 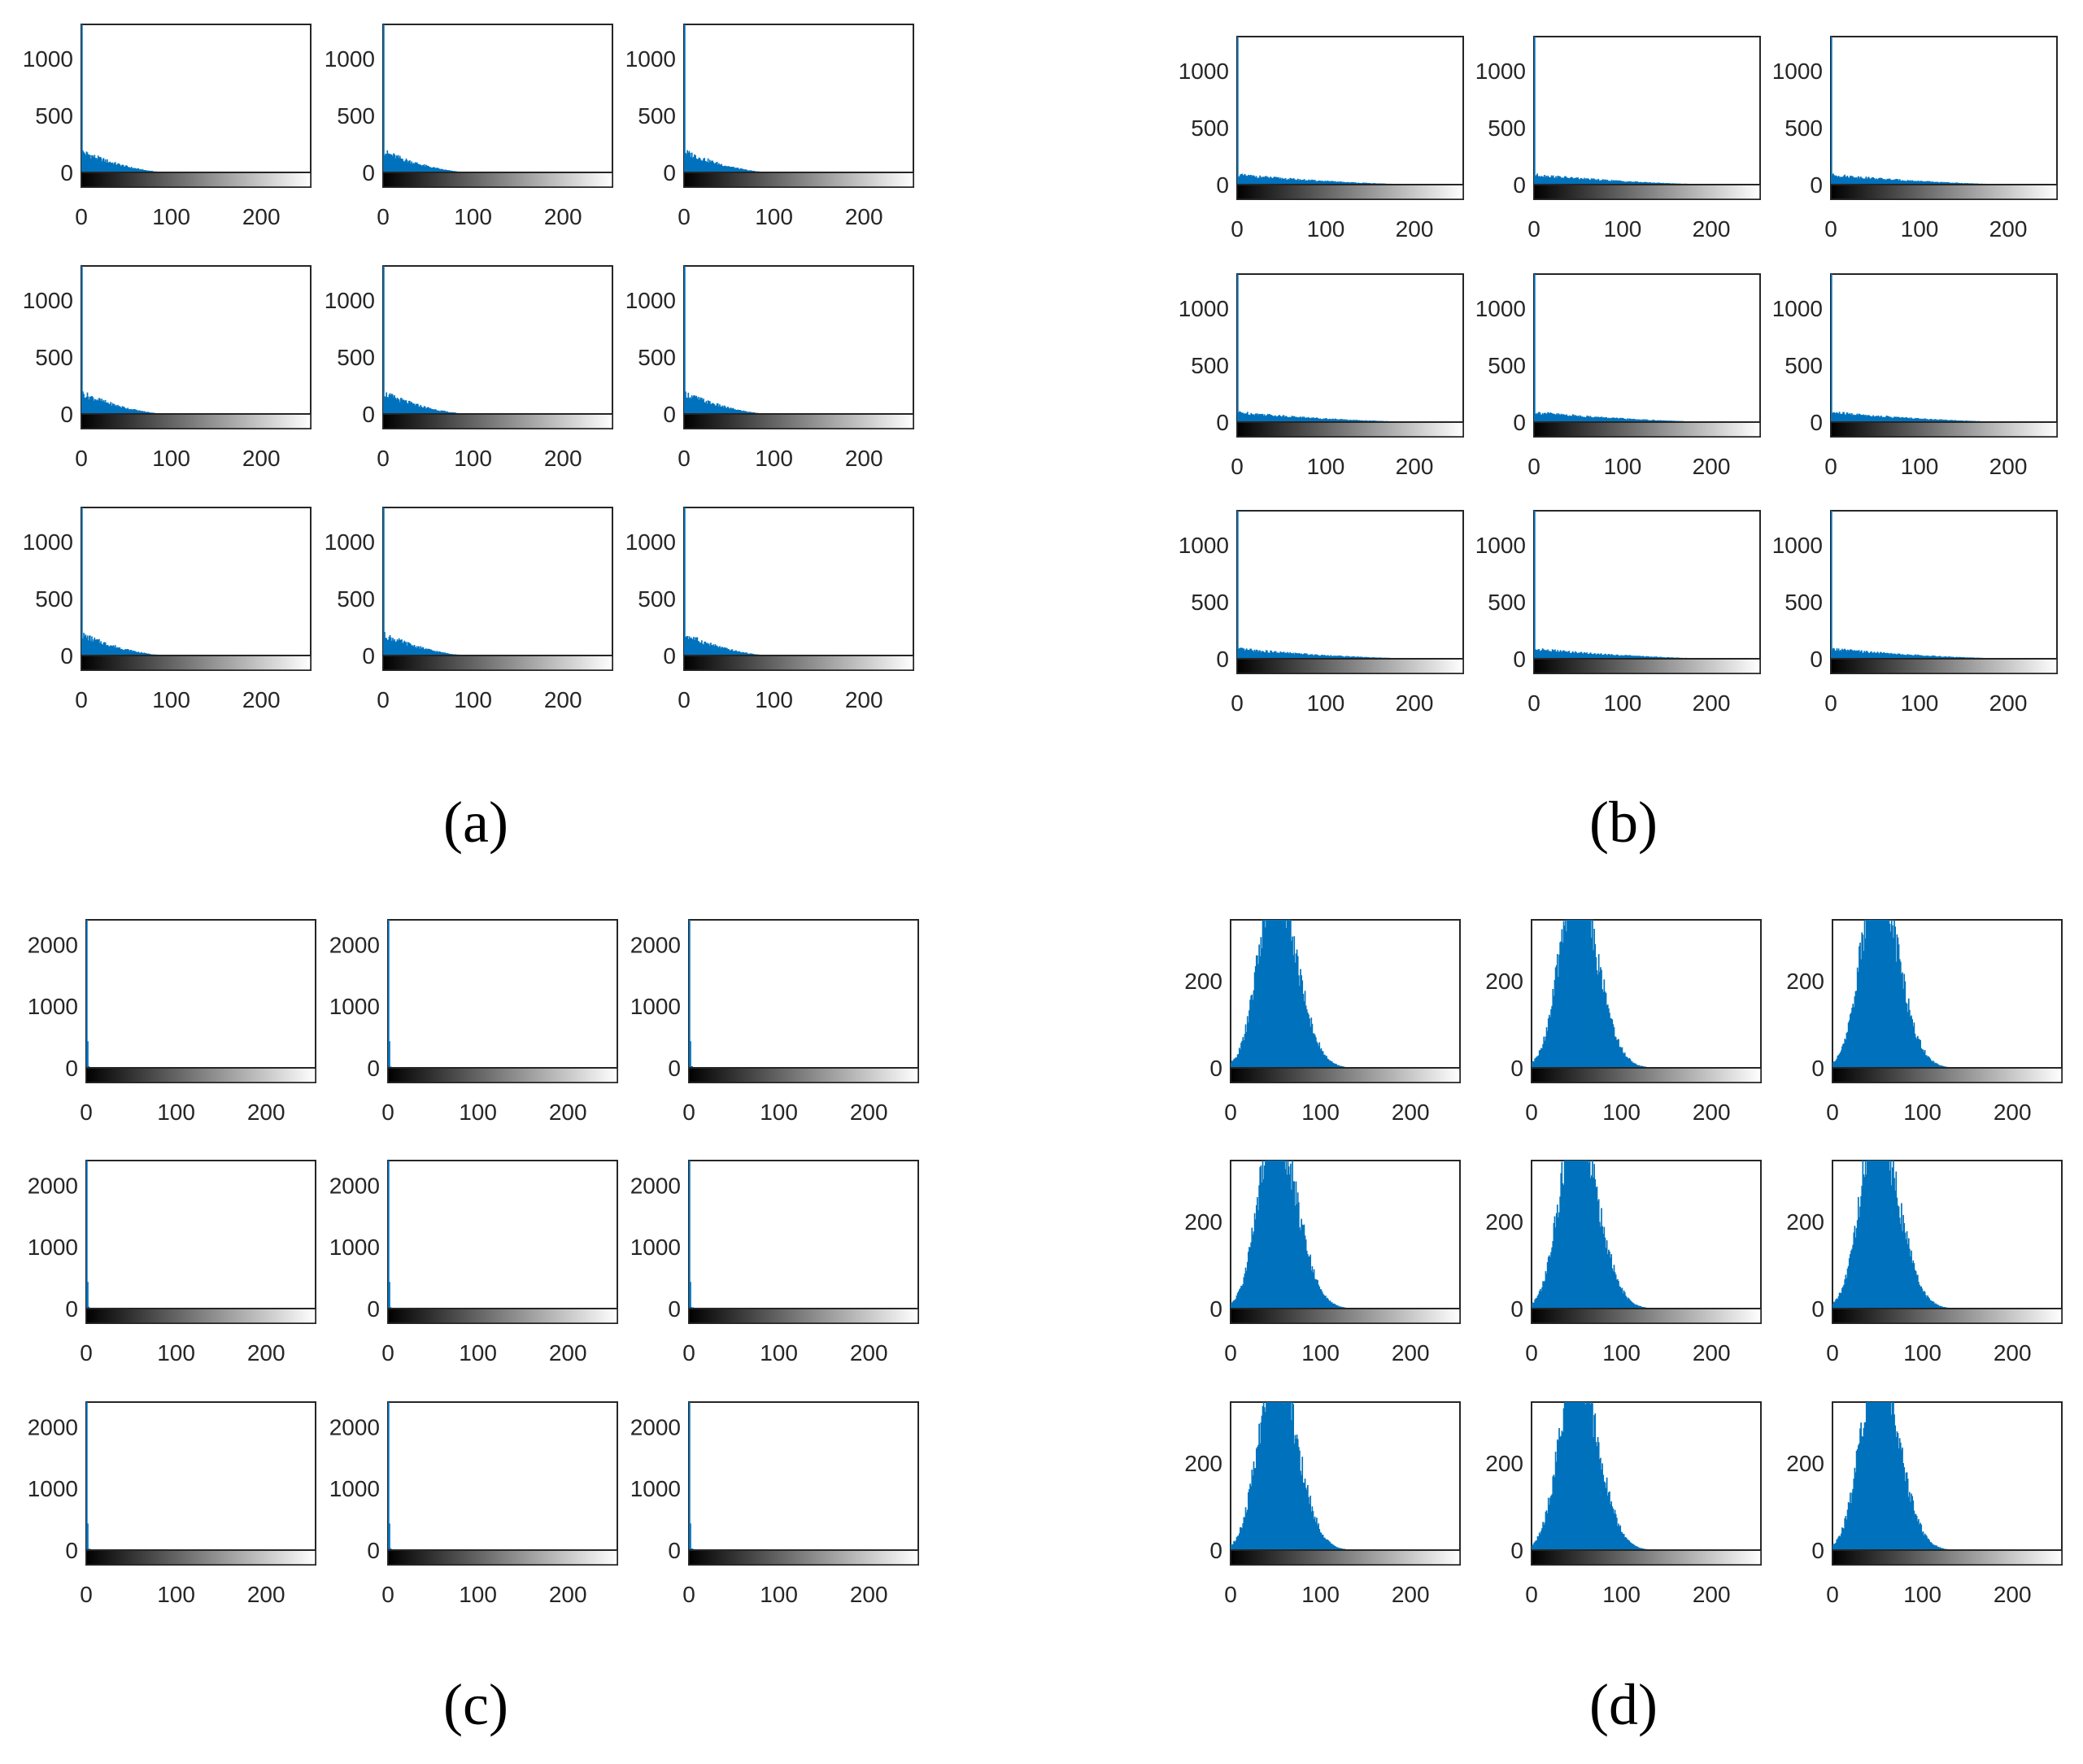 I want to click on y-tick-label: 500, so click(x=356, y=599).